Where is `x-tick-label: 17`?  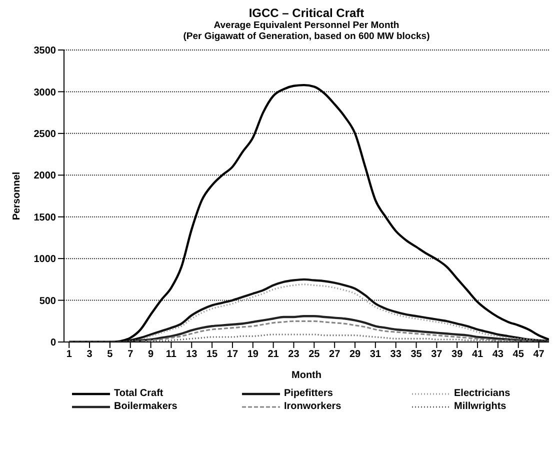
x-tick-label: 17 is located at coordinates (232, 354).